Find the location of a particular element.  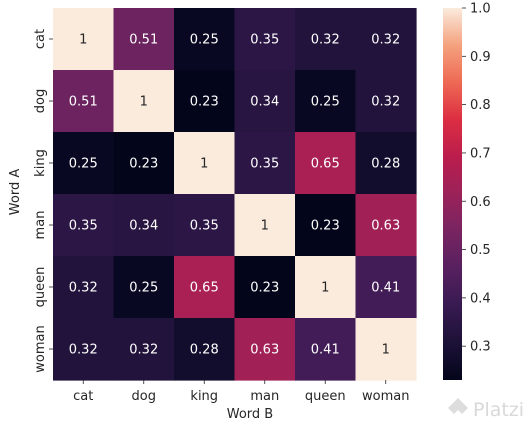

x-tick-label: woman is located at coordinates (385, 396).